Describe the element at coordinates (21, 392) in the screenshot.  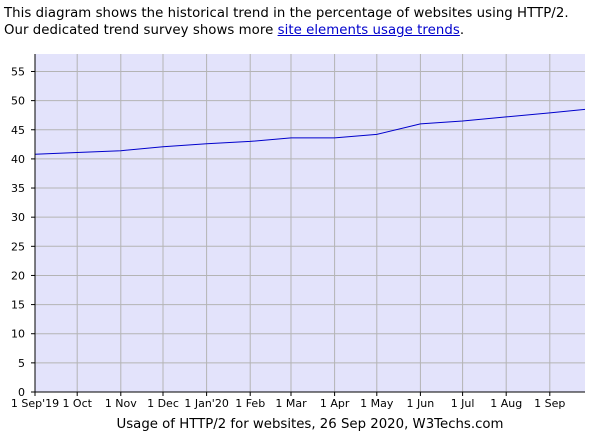
I see `y-tick-label: 0` at that location.